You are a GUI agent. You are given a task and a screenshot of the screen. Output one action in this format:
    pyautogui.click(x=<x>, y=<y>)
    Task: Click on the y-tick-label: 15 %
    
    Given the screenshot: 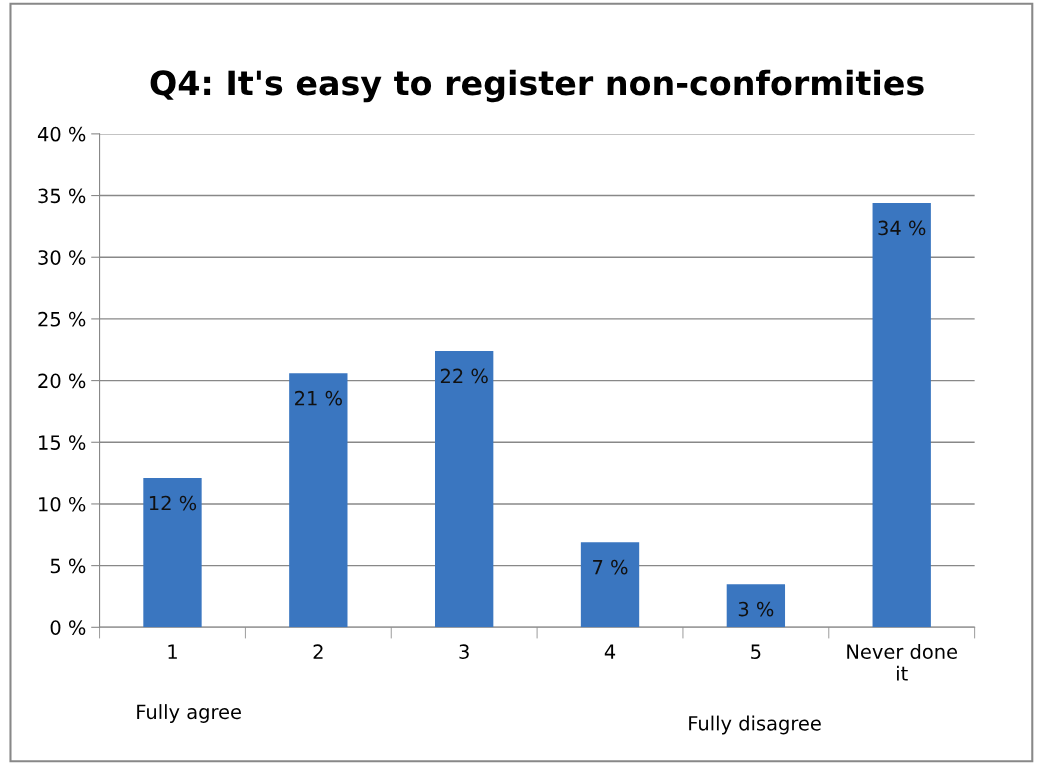 What is the action you would take?
    pyautogui.click(x=62, y=442)
    